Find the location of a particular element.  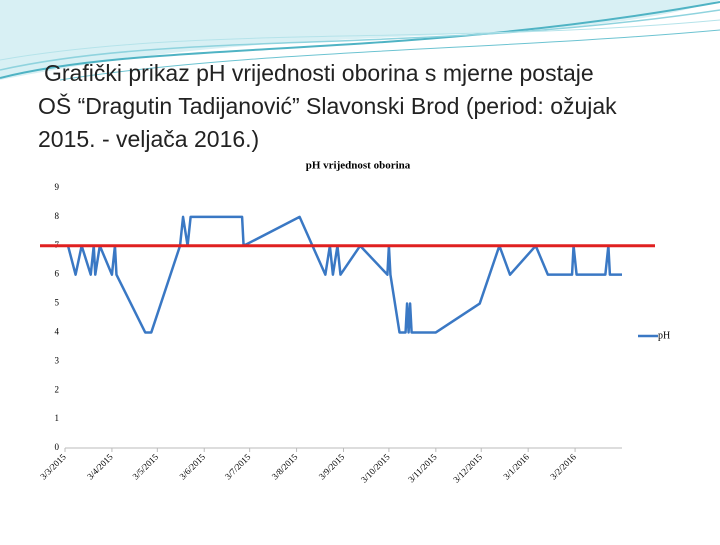

slide-title: 2015. - veljača 2016.) is located at coordinates (148, 139).